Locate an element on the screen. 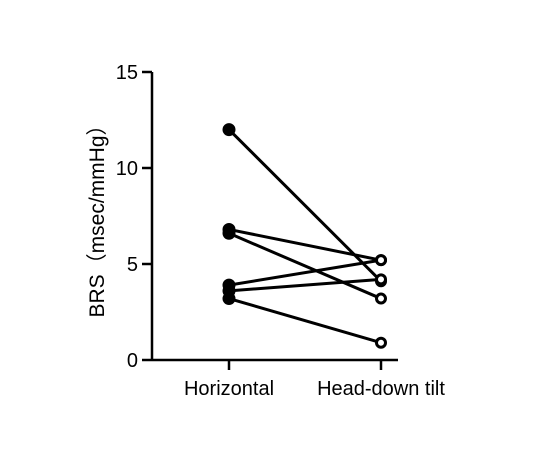 This screenshot has width=550, height=450. x-category-label-1: Head-down tilt is located at coordinates (381, 389).